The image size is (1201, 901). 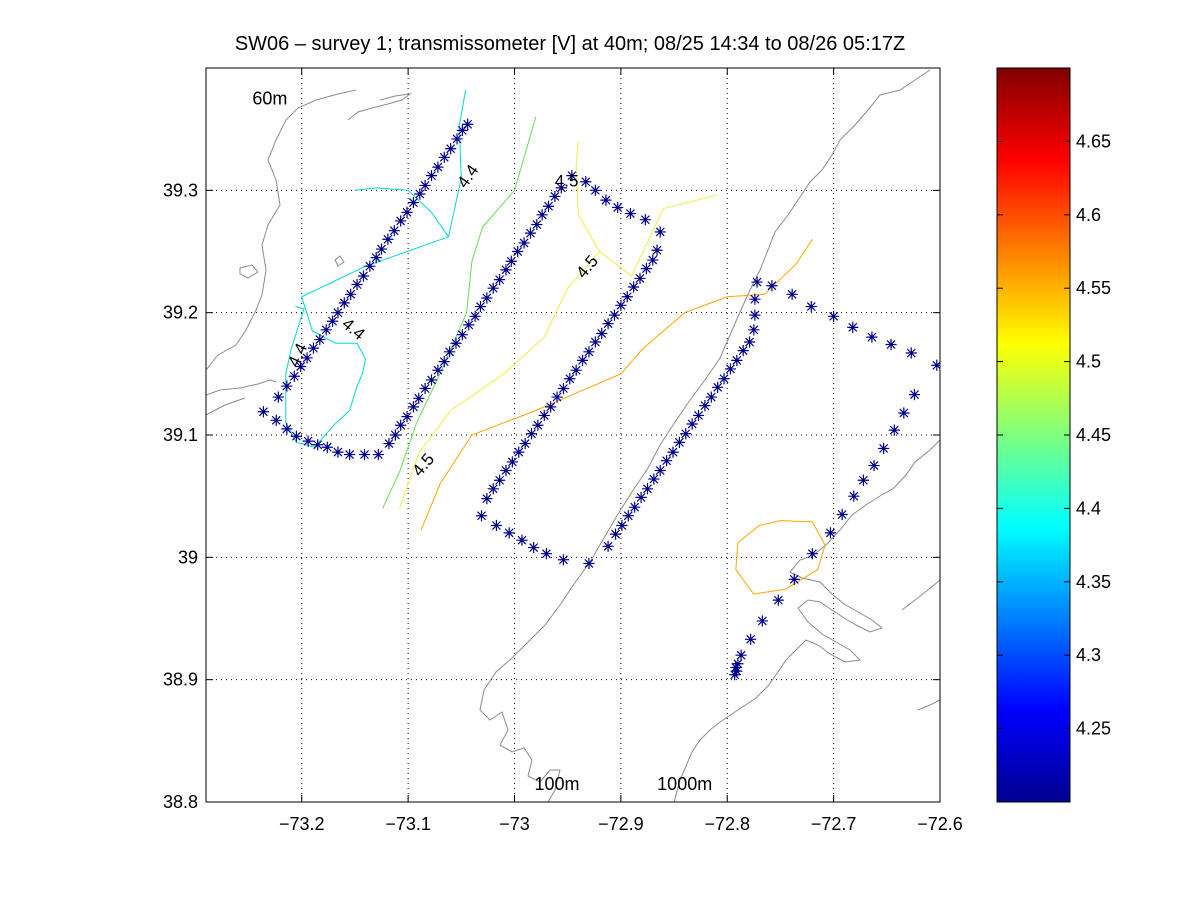 I want to click on x-tick-label: −73.1, so click(x=408, y=824).